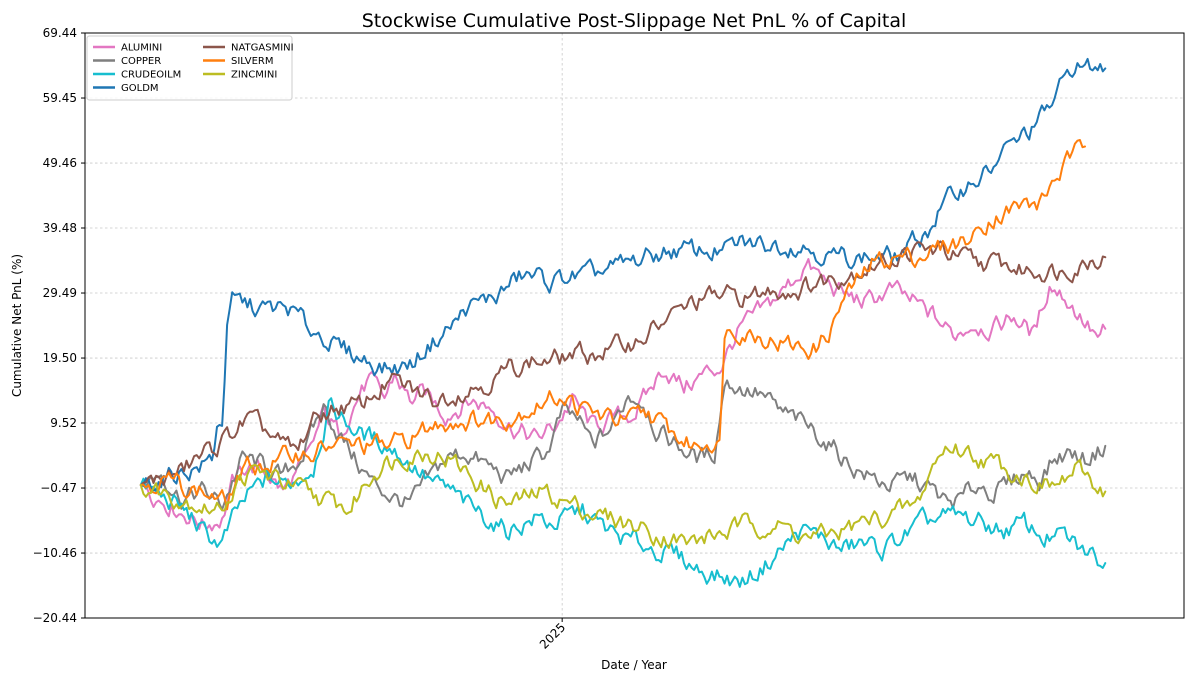  What do you see at coordinates (151, 75) in the screenshot?
I see `legend-label: CRUDEOILM` at bounding box center [151, 75].